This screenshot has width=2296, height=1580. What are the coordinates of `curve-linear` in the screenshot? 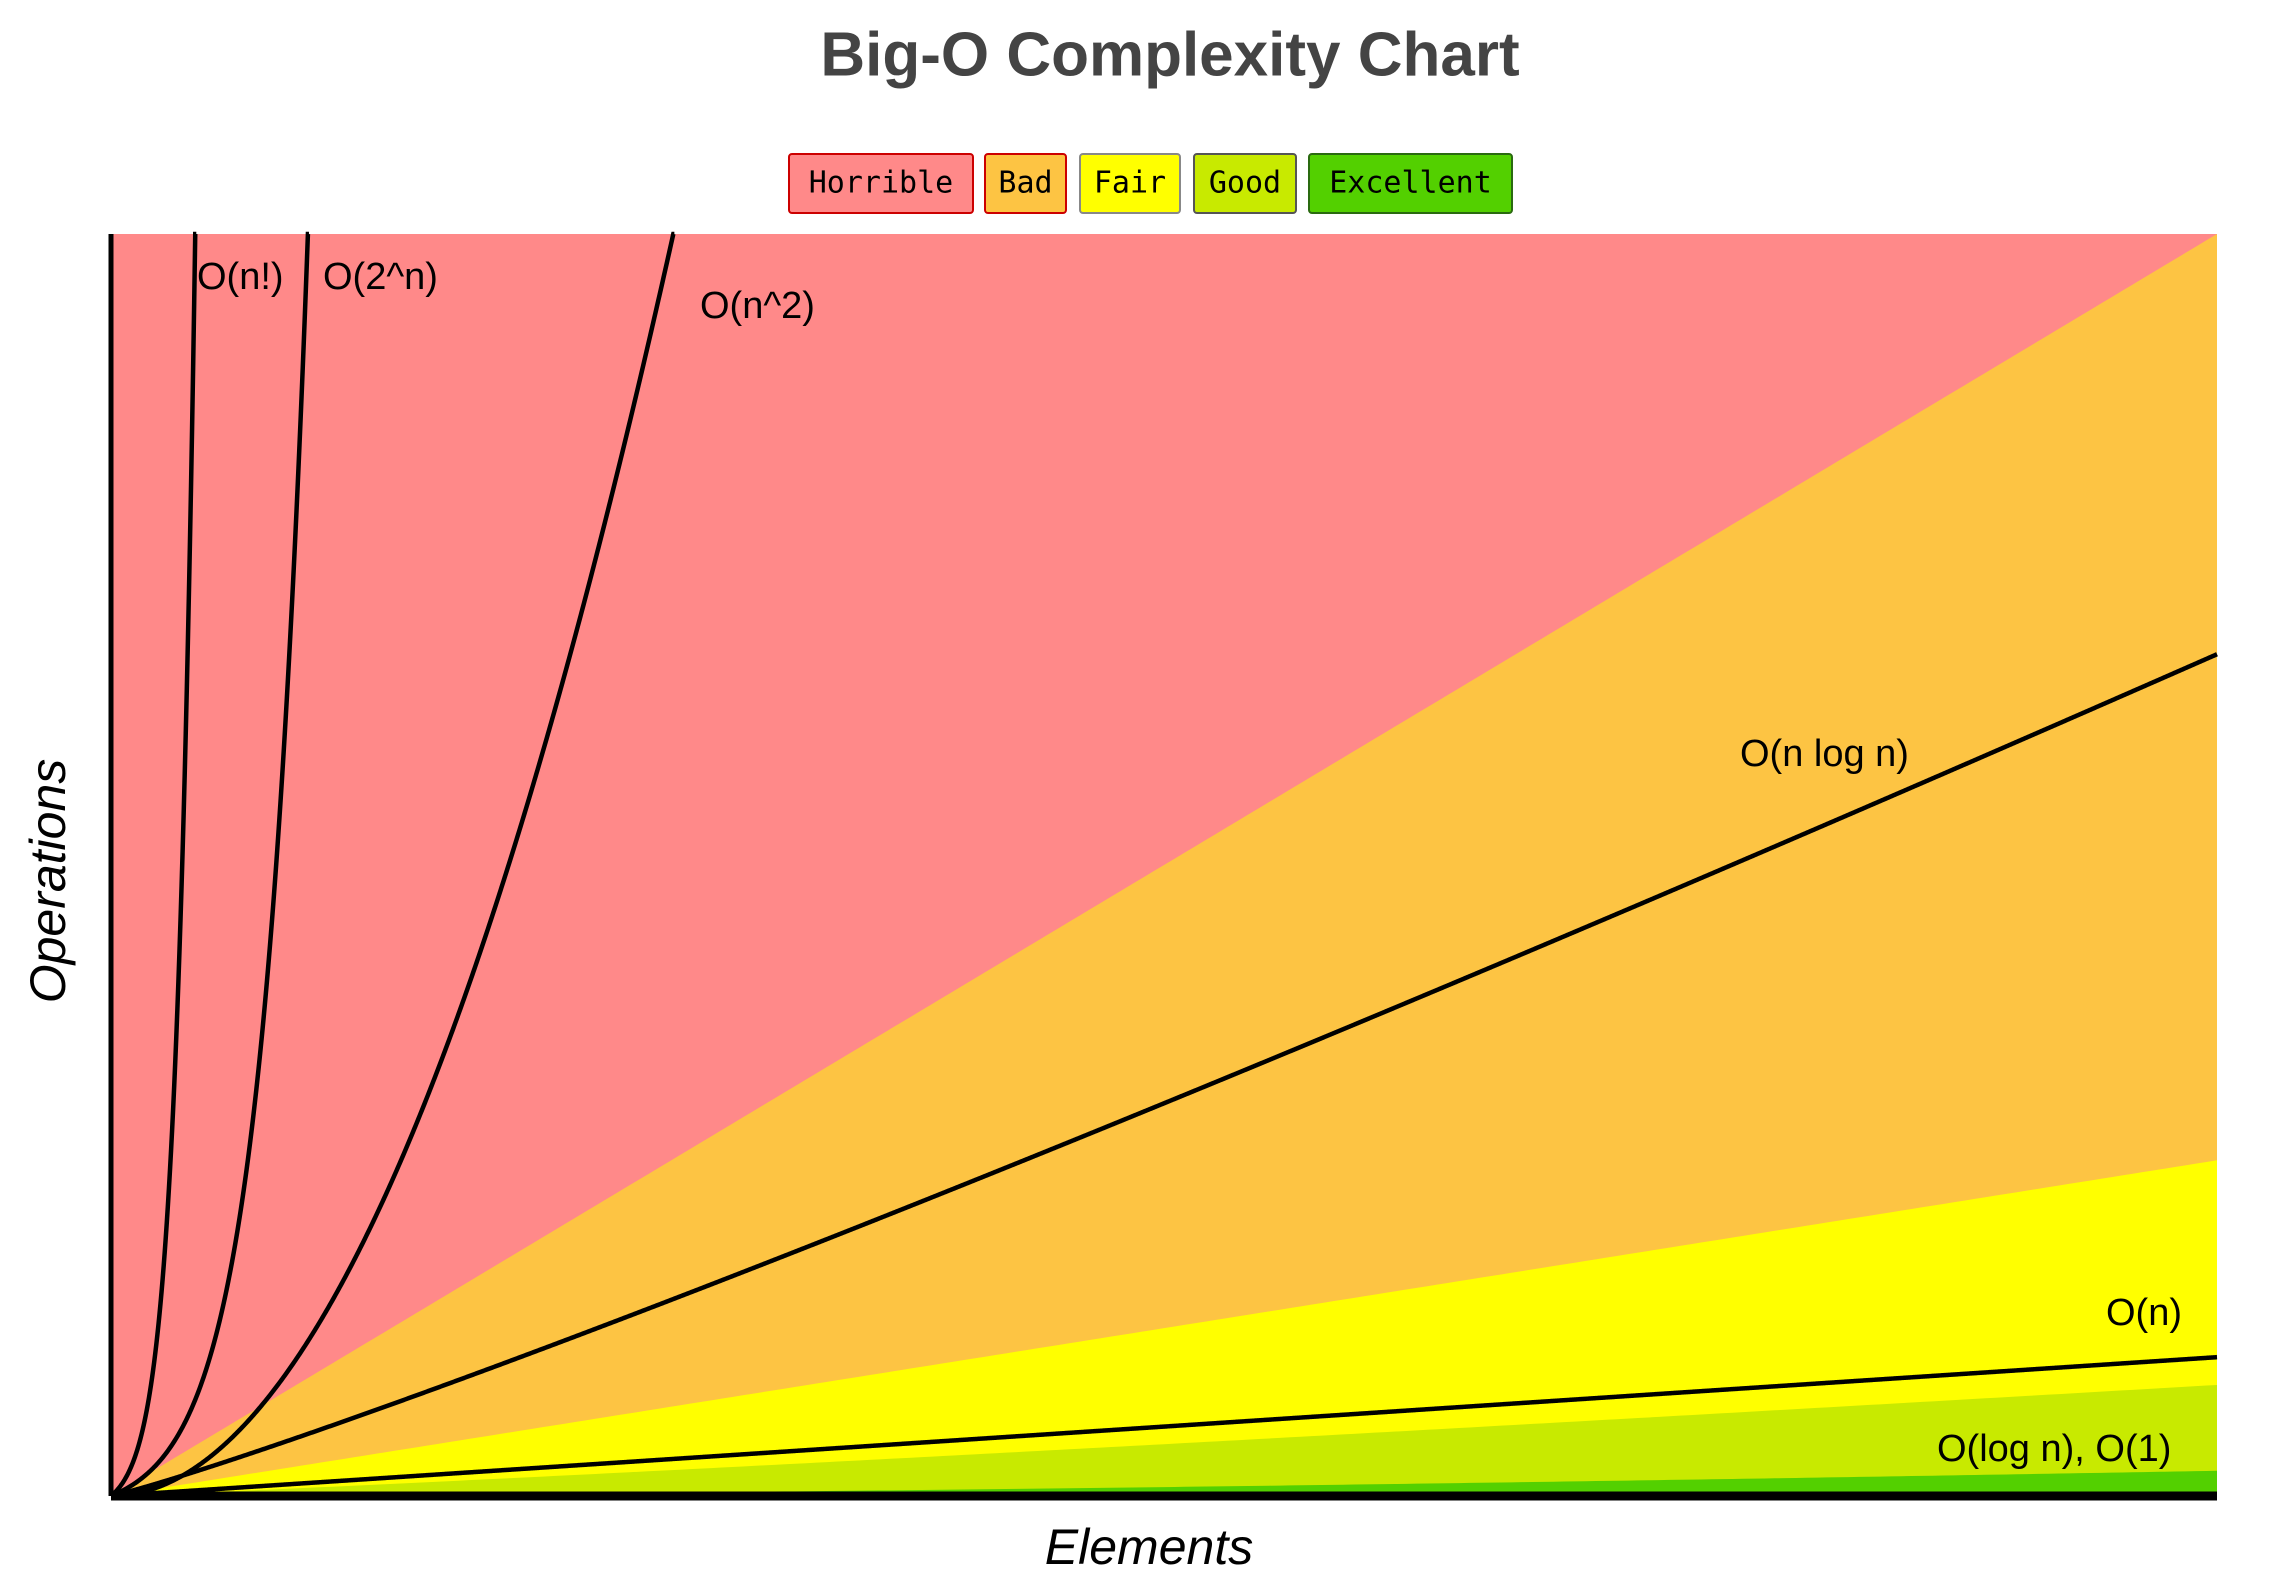 It's located at (1164, 1426).